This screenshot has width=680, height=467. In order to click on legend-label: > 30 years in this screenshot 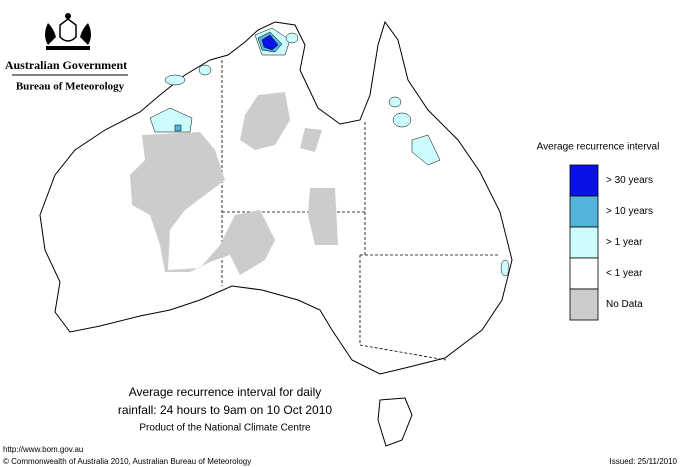, I will do `click(629, 180)`.